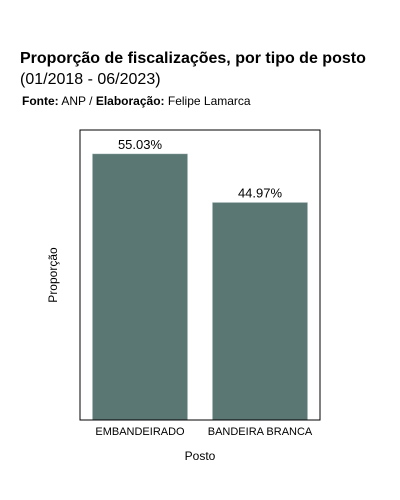  Describe the element at coordinates (90, 79) in the screenshot. I see `chart-subtitle: (01/2018 - 06/2023)` at that location.